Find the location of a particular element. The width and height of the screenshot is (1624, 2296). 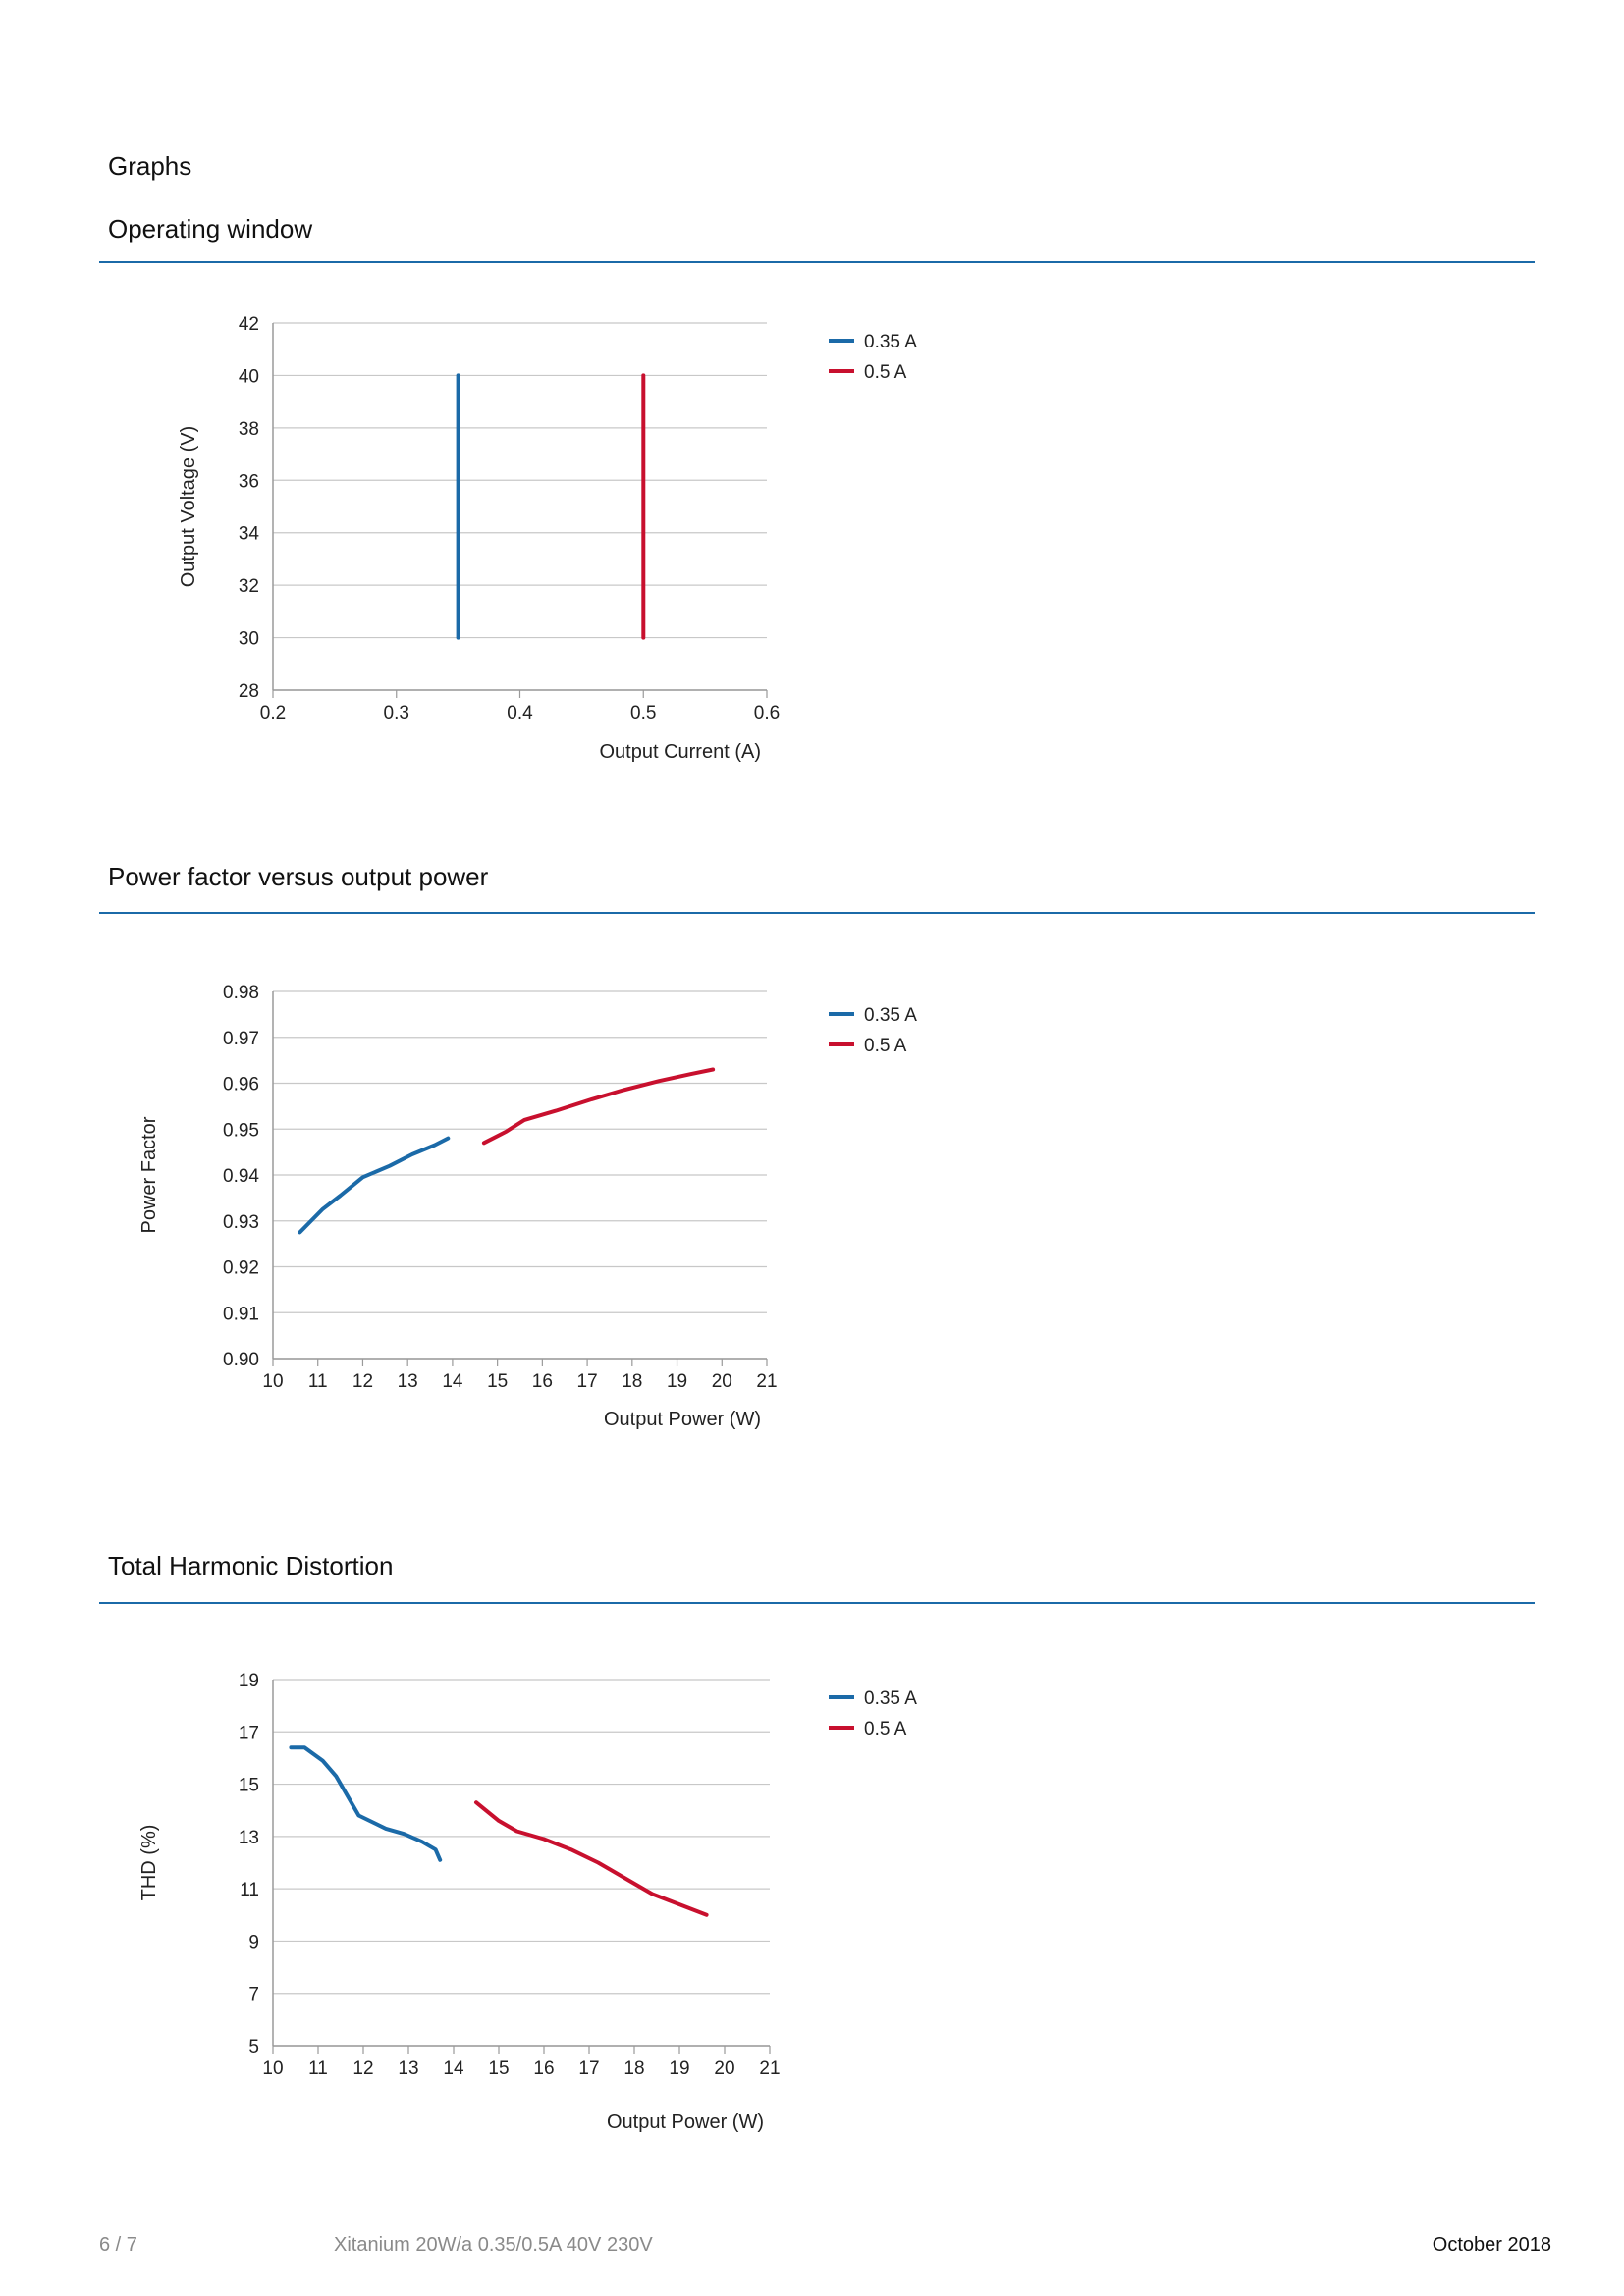

y-axis-label: Power Factor is located at coordinates (149, 1174).